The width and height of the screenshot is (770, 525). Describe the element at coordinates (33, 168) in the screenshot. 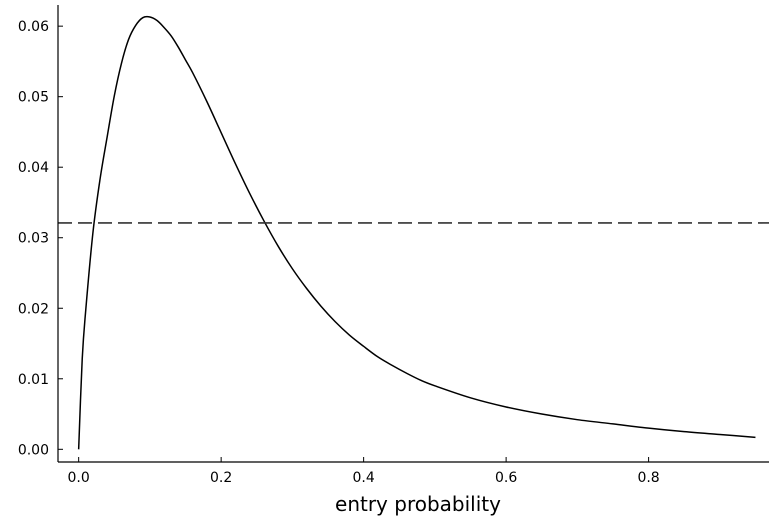

I see `y-tick-label: 0.04` at that location.